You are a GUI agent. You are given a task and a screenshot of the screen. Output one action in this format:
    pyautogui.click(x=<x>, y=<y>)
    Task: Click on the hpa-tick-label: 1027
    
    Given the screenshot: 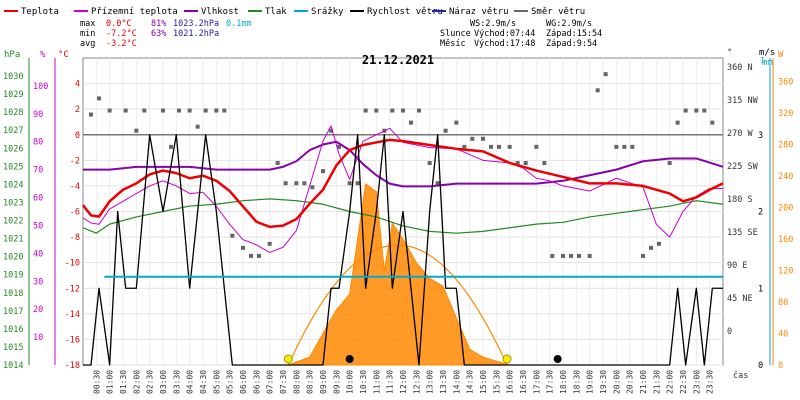 What is the action you would take?
    pyautogui.click(x=13, y=131)
    